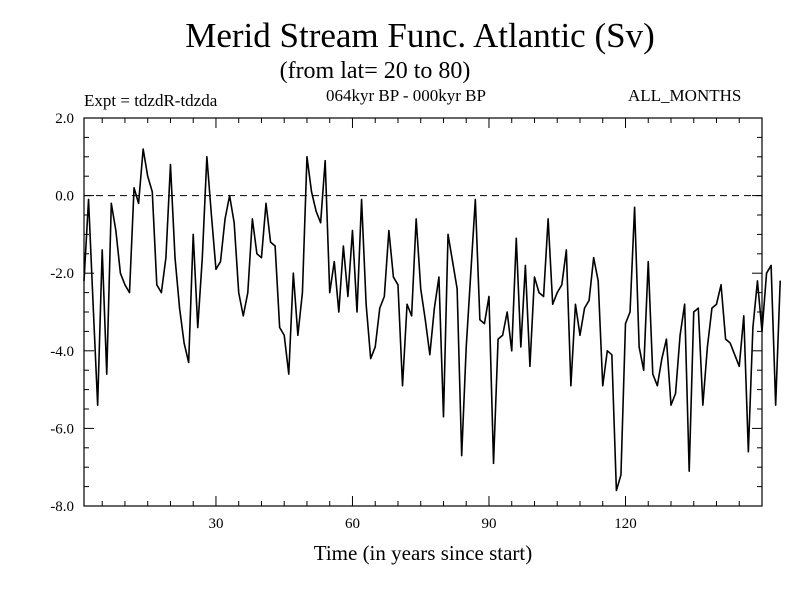 The image size is (800, 600). What do you see at coordinates (64, 119) in the screenshot?
I see `y-tick-label: 2.0` at bounding box center [64, 119].